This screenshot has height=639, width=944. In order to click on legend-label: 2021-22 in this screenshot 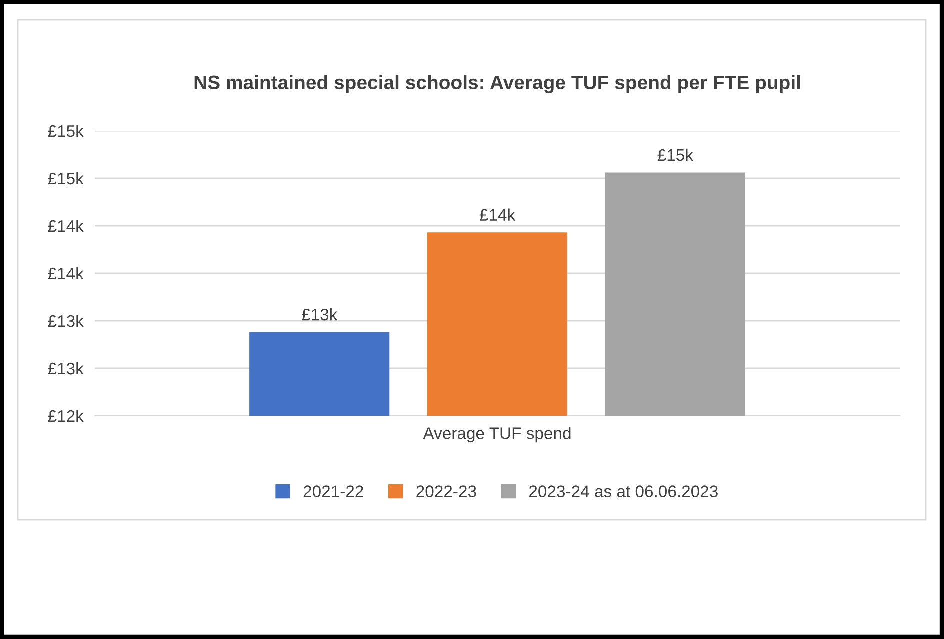, I will do `click(334, 492)`.